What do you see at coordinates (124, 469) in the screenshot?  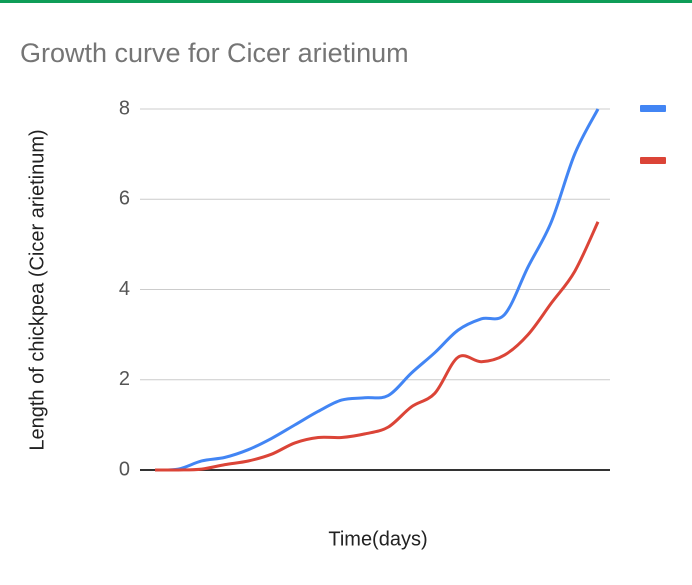 I see `y-tick-label: 0` at bounding box center [124, 469].